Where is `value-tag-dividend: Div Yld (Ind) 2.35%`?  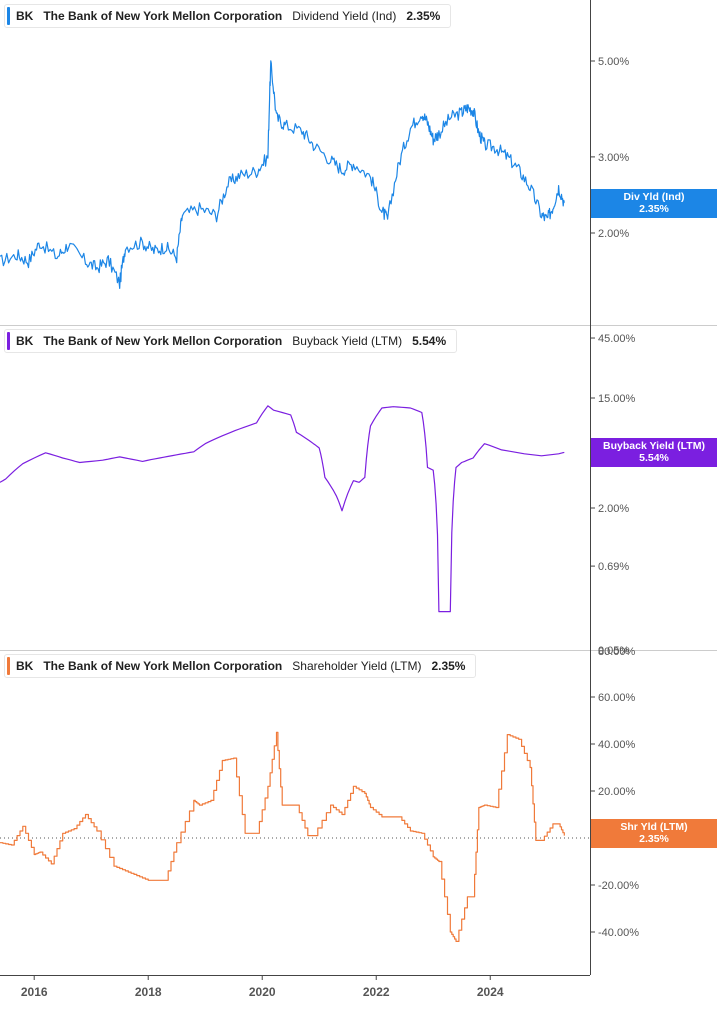
value-tag-dividend: Div Yld (Ind) 2.35% is located at coordinates (654, 203).